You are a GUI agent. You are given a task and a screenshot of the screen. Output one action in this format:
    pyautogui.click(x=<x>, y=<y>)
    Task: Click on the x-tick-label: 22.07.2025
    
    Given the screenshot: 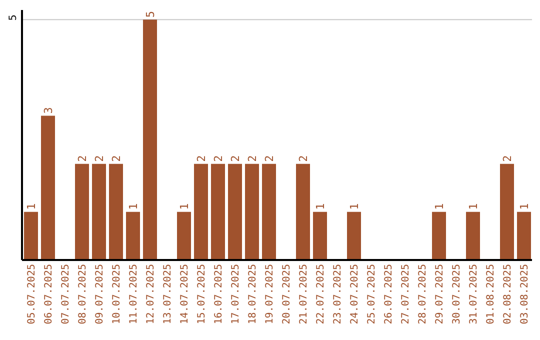 What is the action you would take?
    pyautogui.click(x=321, y=294)
    